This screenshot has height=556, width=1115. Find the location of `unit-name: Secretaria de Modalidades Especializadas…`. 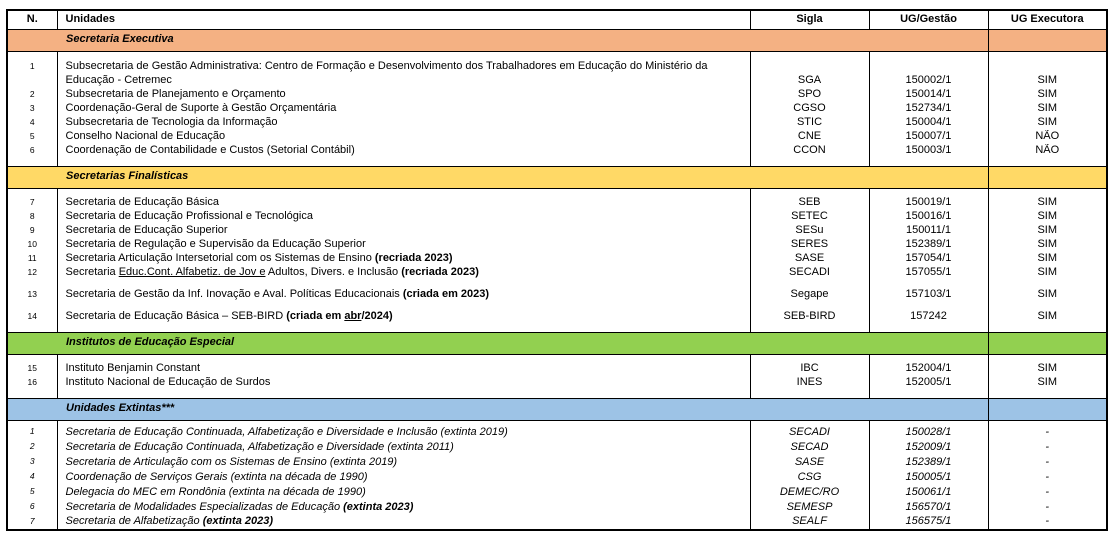

unit-name: Secretaria de Modalidades Especializadas… is located at coordinates (403, 507).